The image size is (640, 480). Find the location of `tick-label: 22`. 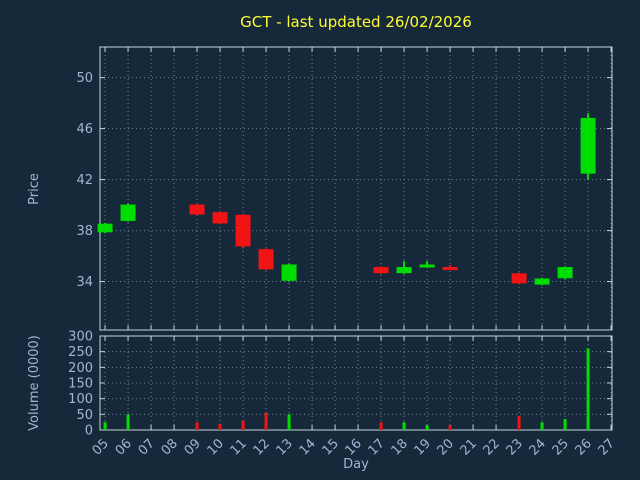

tick-label: 22 is located at coordinates (492, 447).